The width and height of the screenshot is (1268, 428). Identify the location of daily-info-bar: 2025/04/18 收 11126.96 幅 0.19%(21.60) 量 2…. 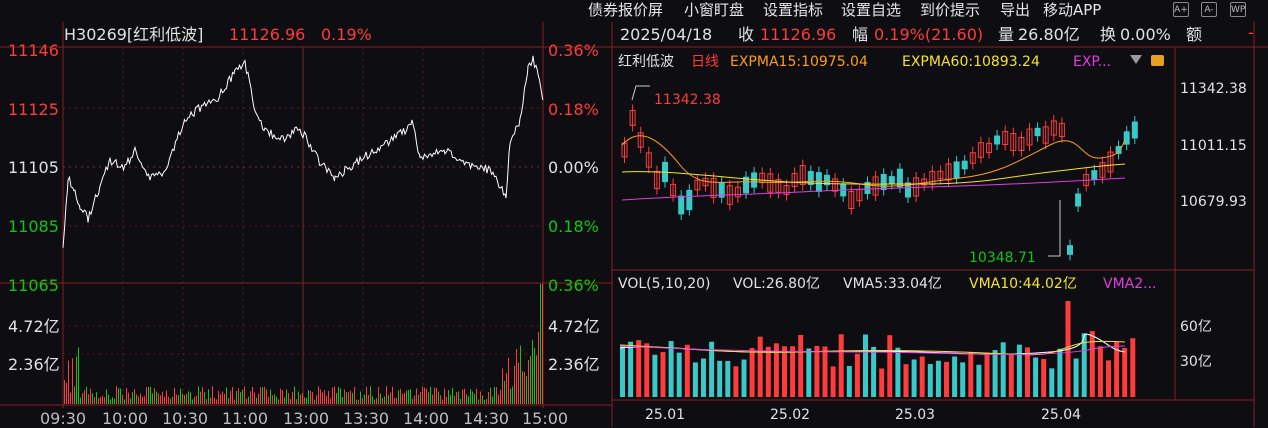
(944, 34).